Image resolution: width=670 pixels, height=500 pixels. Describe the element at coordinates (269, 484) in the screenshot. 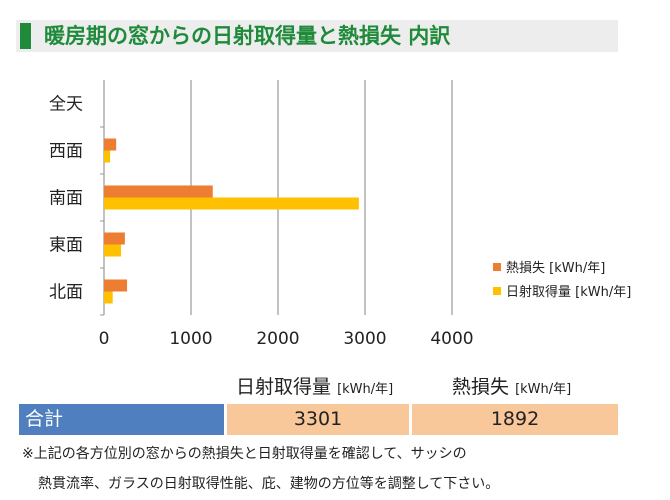

I see `note-line-2: 熱貫流率、ガラスの日射取得性能、庇、建物の方位等を調整して下さい。` at that location.